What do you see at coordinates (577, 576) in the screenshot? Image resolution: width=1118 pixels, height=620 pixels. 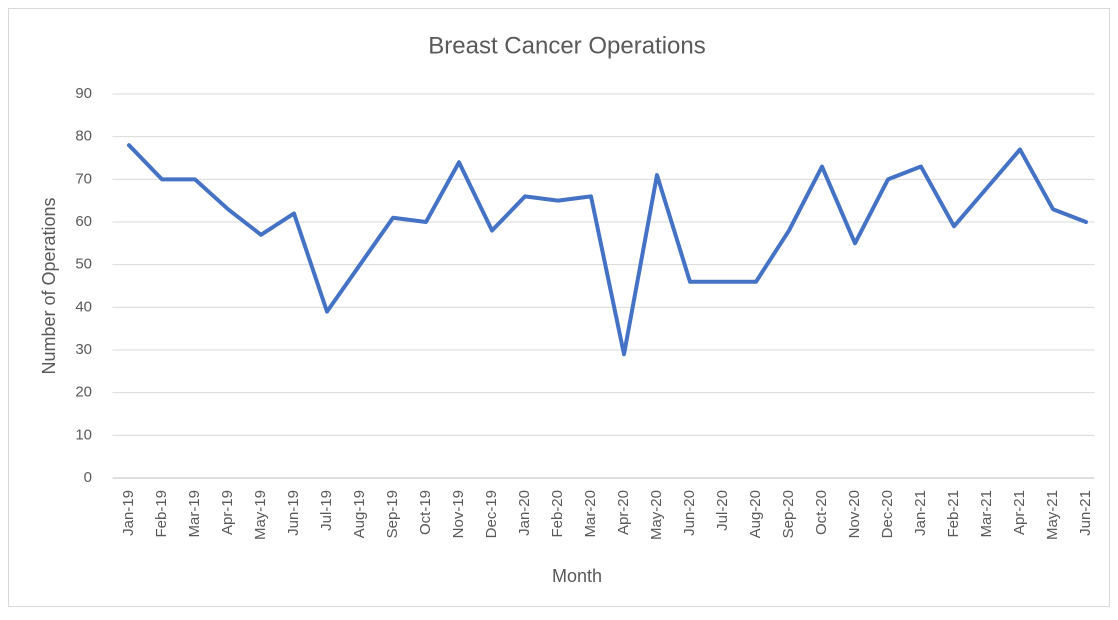 I see `x-axis-label: Month` at bounding box center [577, 576].